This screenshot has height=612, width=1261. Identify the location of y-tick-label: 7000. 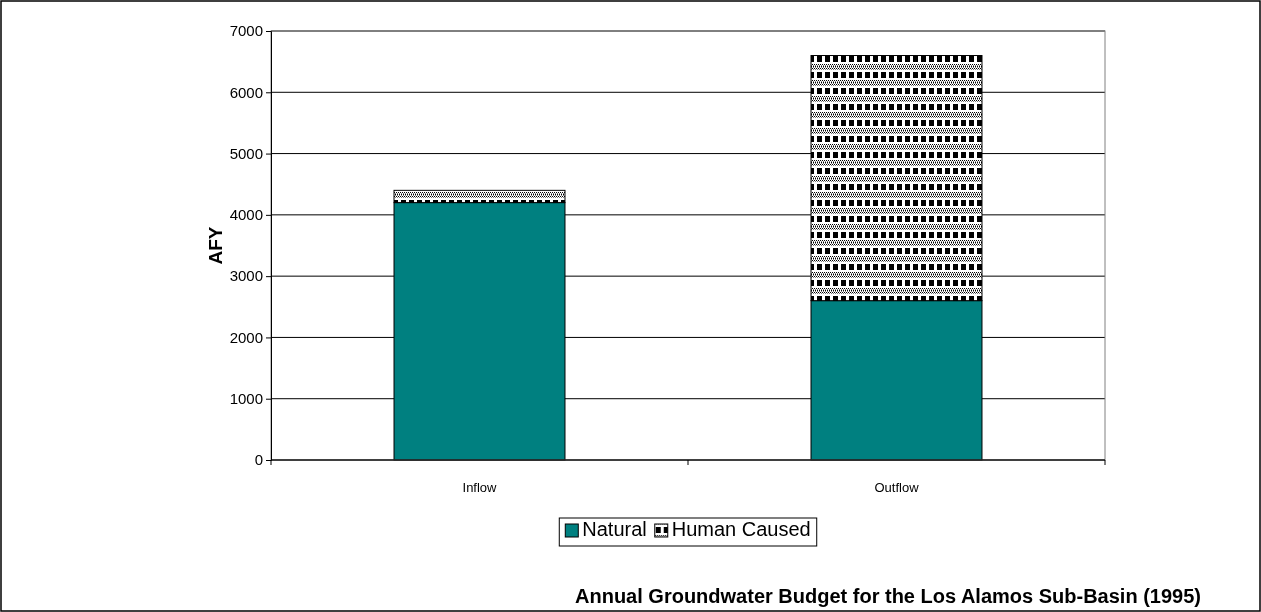
(246, 31).